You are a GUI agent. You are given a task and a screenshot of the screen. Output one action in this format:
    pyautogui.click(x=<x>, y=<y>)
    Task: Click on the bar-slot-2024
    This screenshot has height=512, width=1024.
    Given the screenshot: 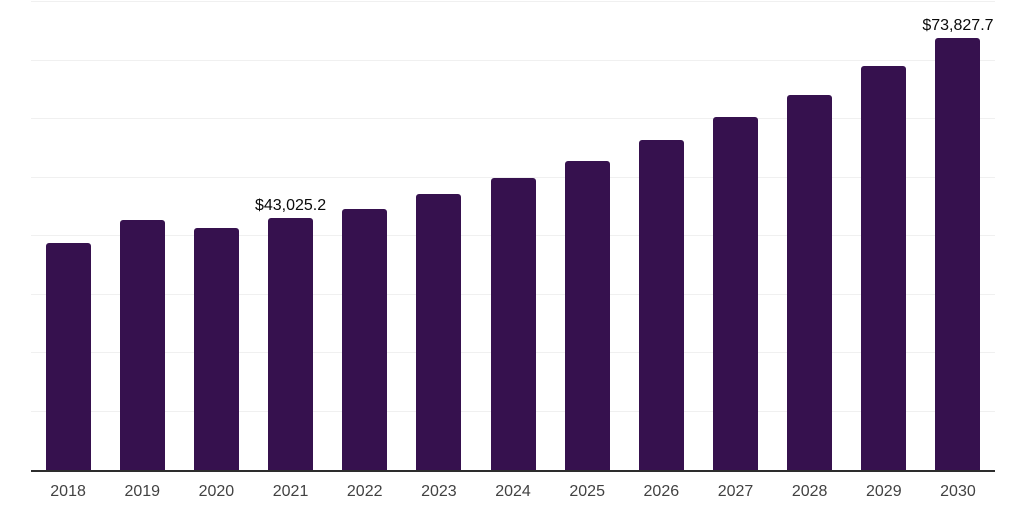 What is the action you would take?
    pyautogui.click(x=513, y=236)
    